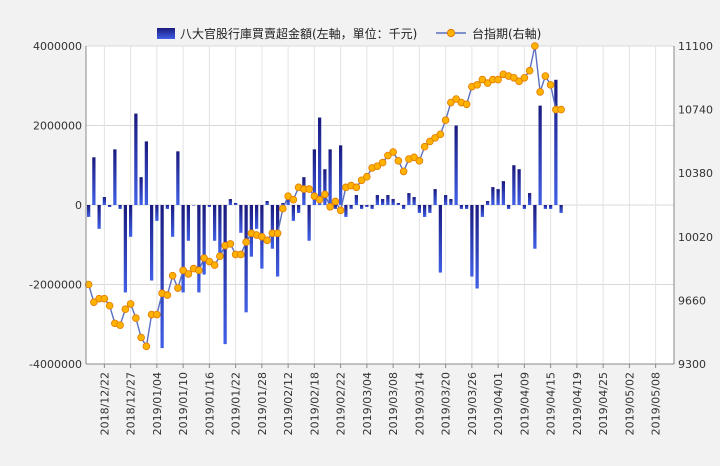 The width and height of the screenshot is (720, 466). Describe the element at coordinates (695, 46) in the screenshot. I see `right-tick-label: 11100` at that location.